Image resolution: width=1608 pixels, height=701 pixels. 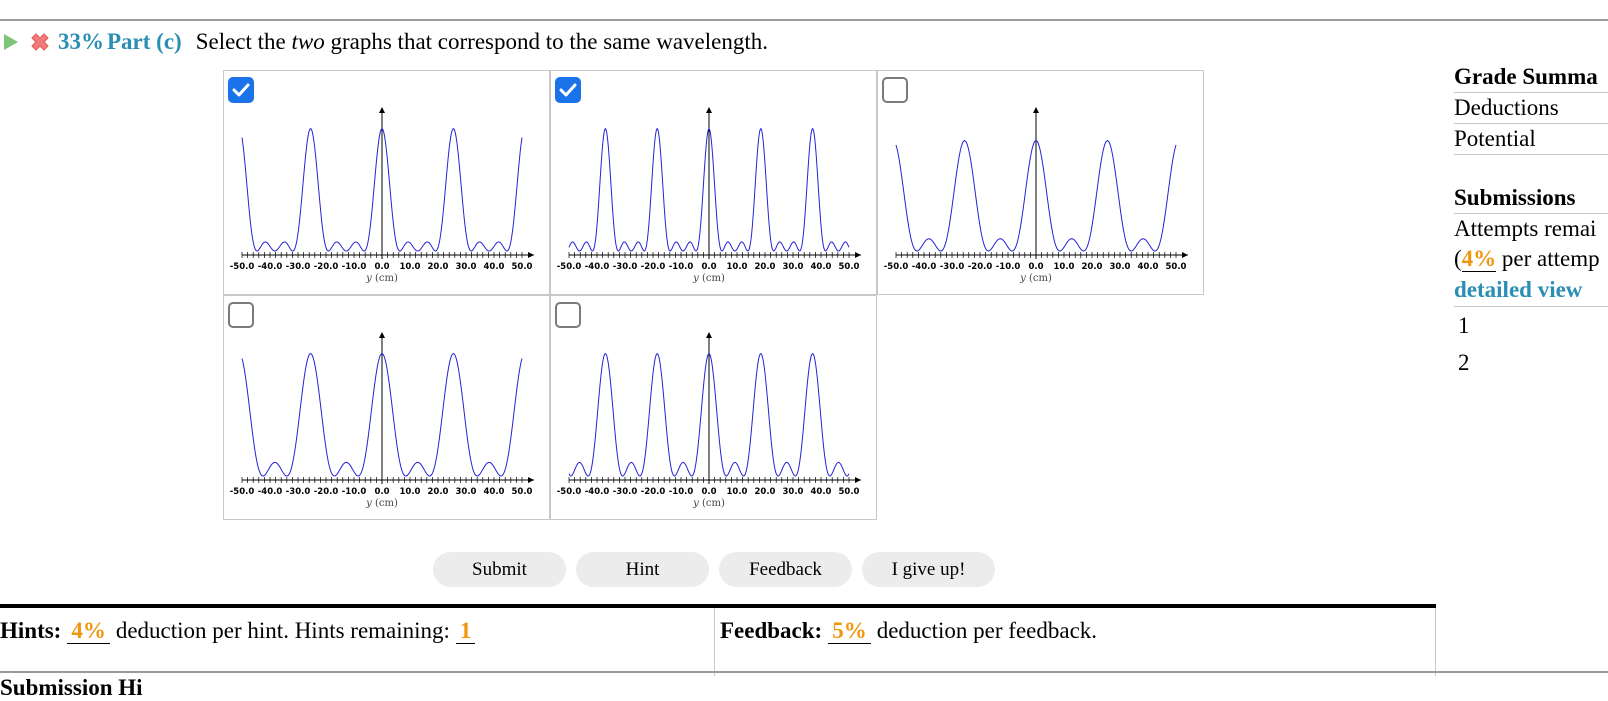 I want to click on give-up-button: I give up!, so click(x=928, y=569).